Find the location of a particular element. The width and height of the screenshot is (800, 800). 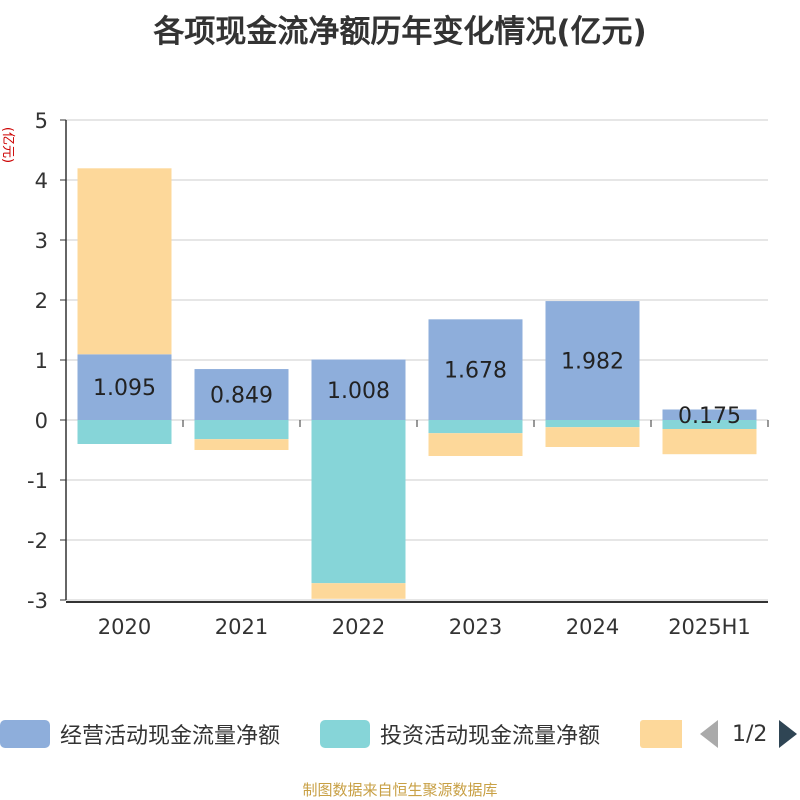

legend: 经营活动现金流量净额 投资活动现金流量净额 1/2 is located at coordinates (400, 734).